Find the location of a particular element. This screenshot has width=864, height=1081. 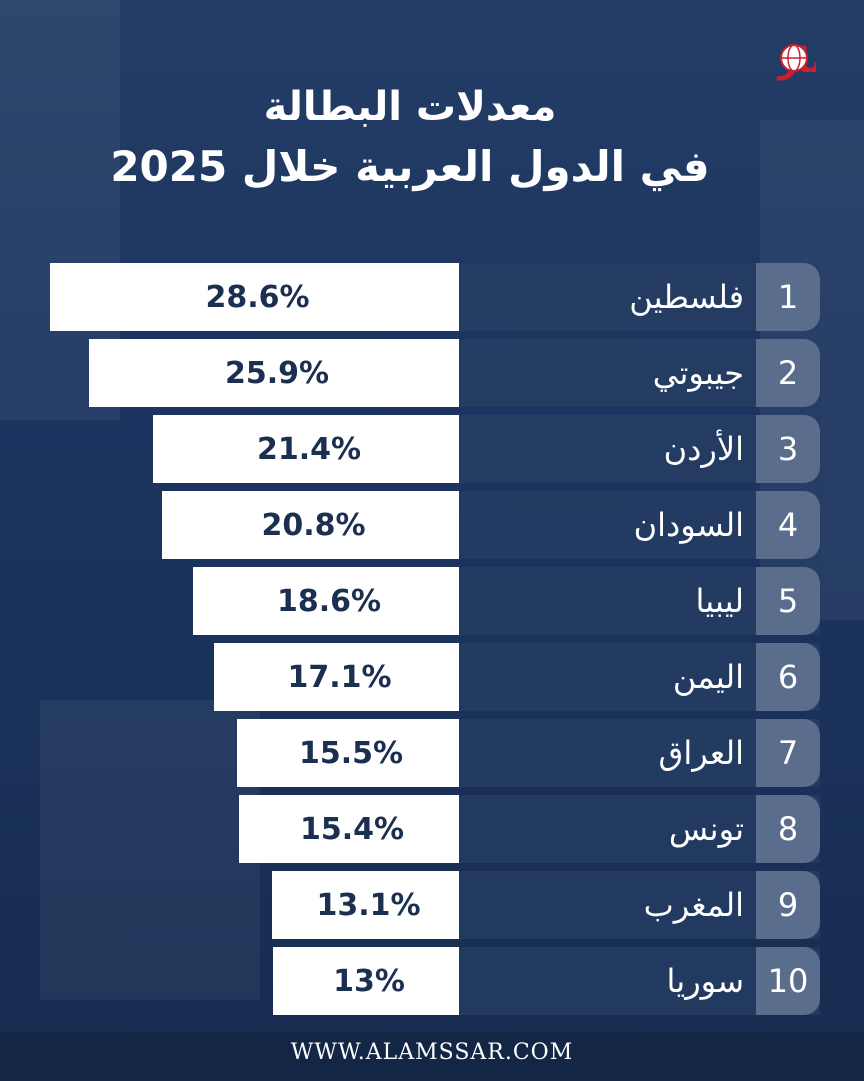

country-label: ليبيا is located at coordinates (719, 601).